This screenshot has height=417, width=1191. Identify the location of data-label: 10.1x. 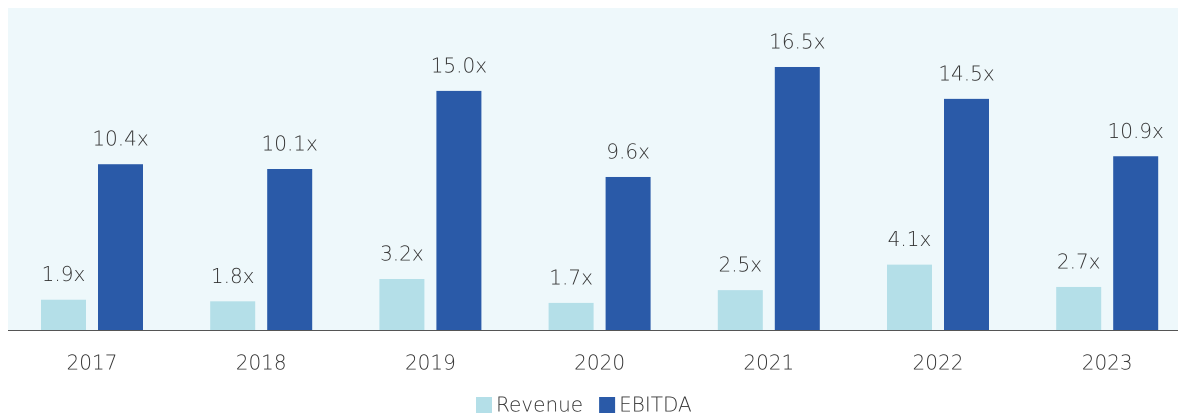
(290, 144).